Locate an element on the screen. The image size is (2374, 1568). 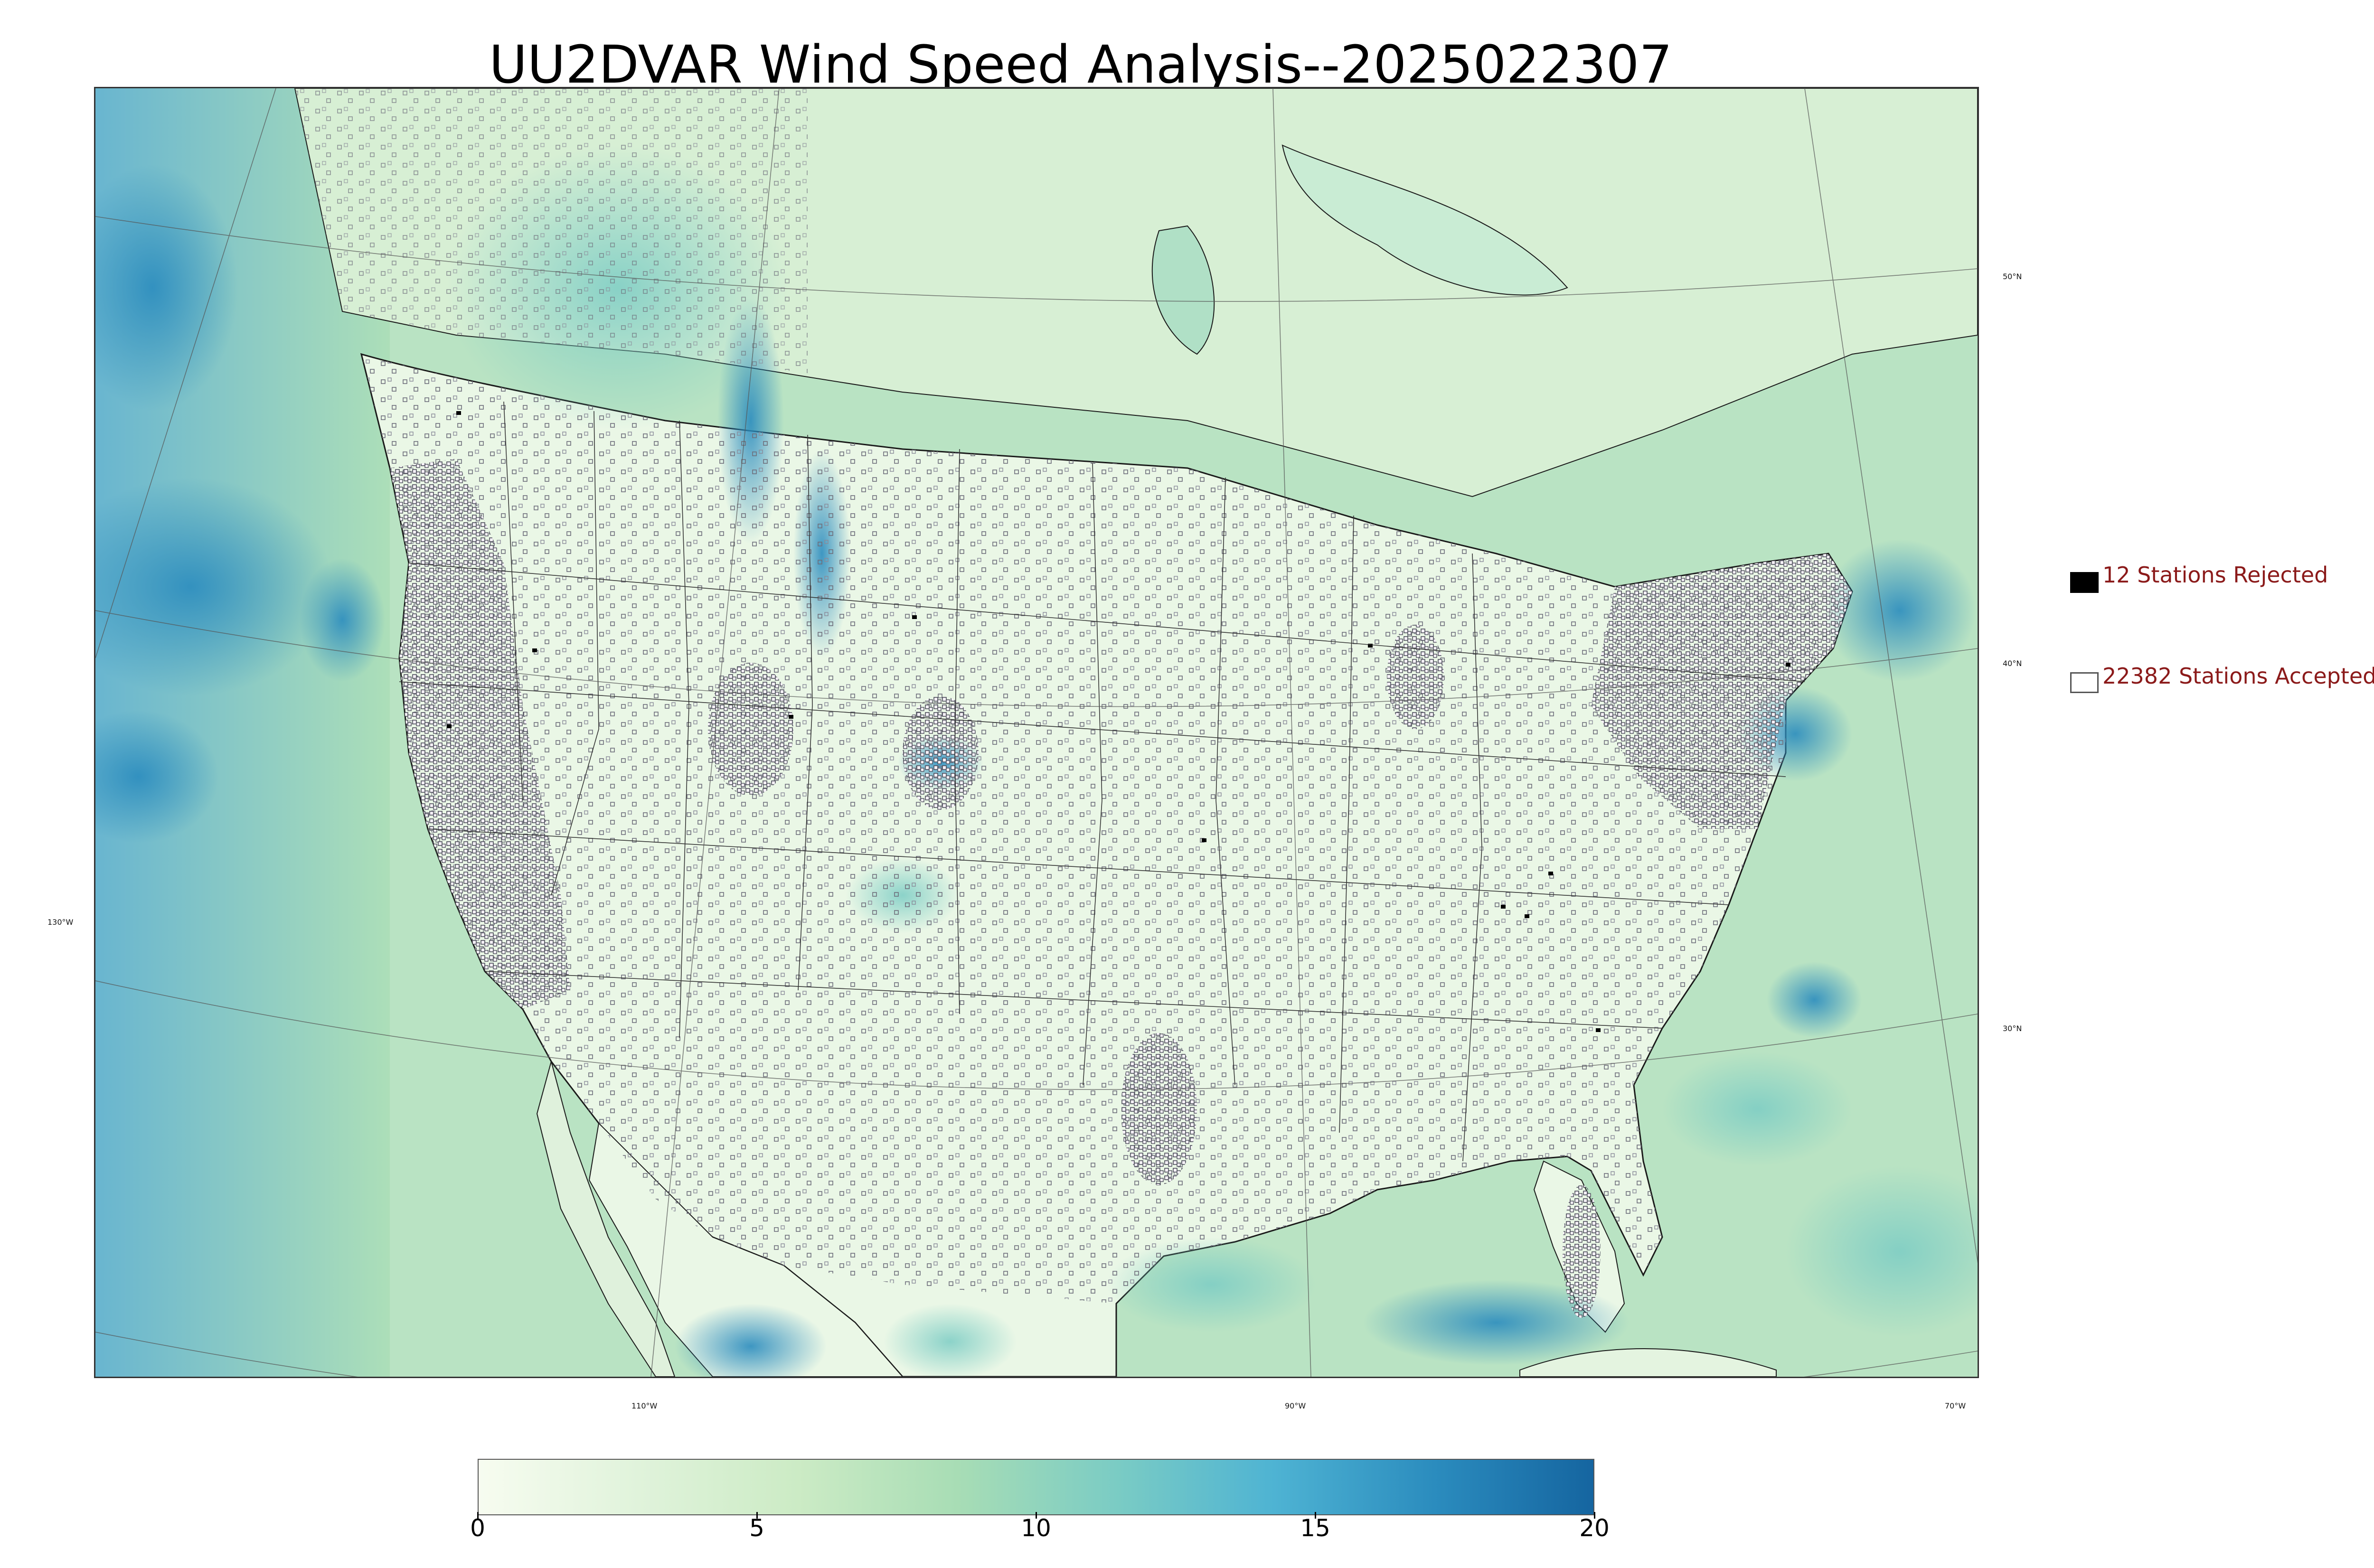
colorbar is located at coordinates (1036, 1487).